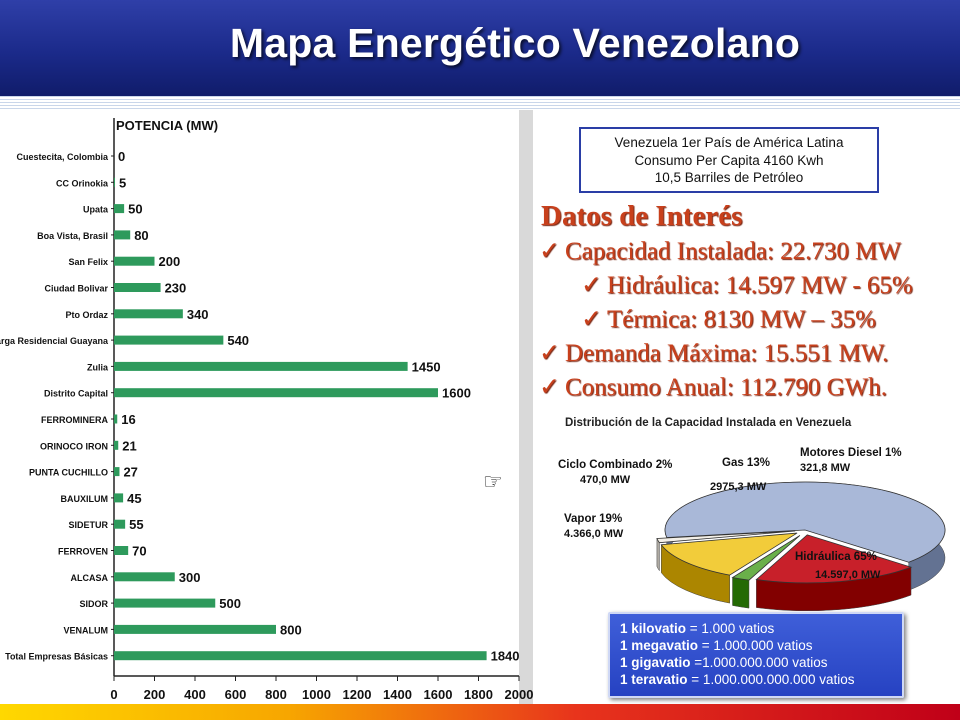  What do you see at coordinates (90, 578) in the screenshot?
I see `category-label: ALCASA` at bounding box center [90, 578].